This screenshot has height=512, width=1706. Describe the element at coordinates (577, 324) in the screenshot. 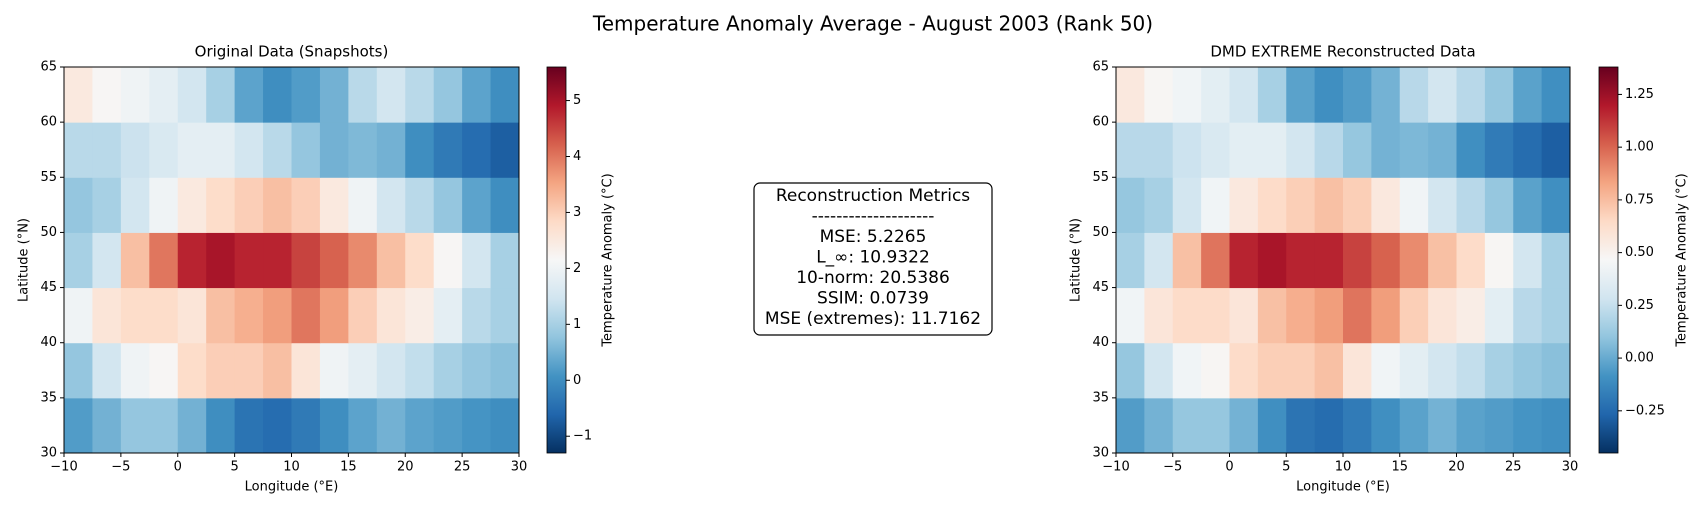

I see `colorbar-tick-label: 1` at that location.